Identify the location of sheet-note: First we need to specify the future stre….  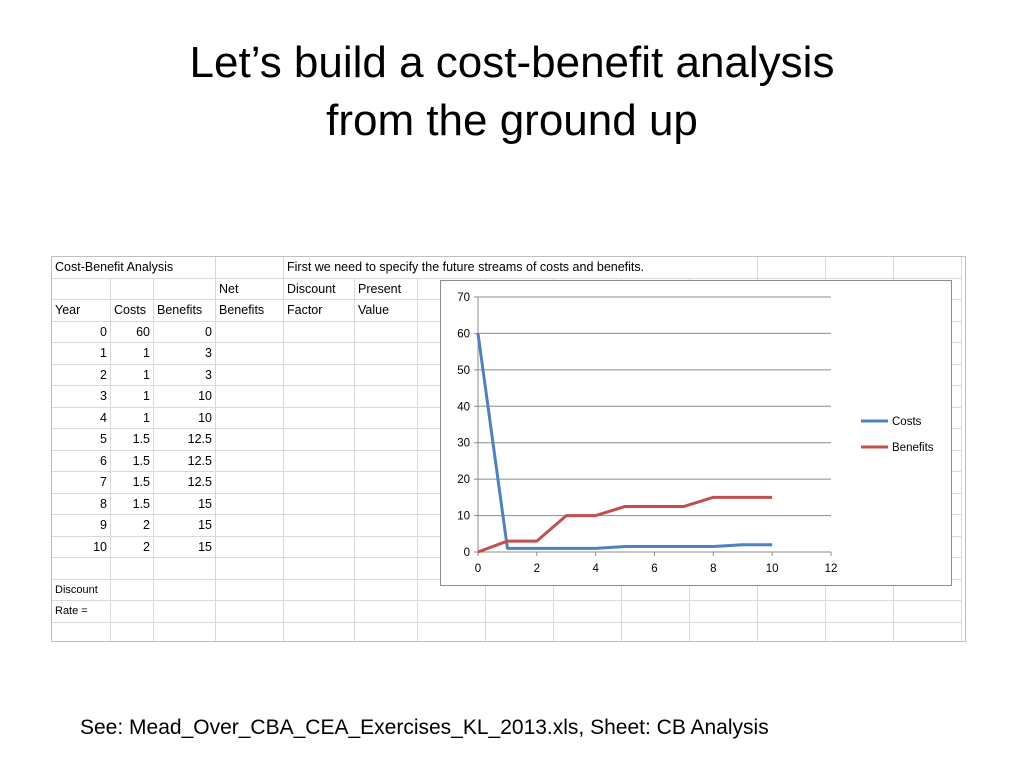
(521, 268).